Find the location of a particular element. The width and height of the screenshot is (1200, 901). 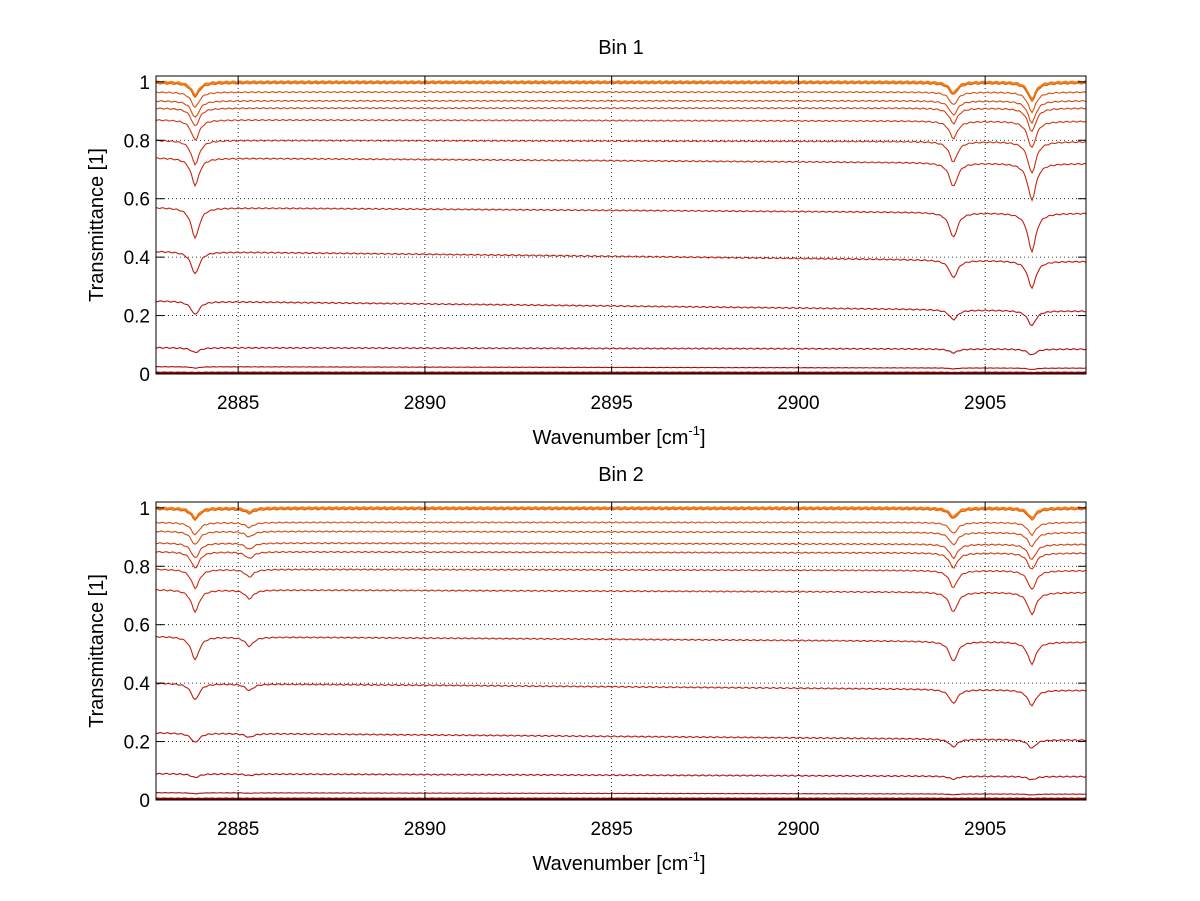

chart-title: Bin 2 is located at coordinates (621, 475).